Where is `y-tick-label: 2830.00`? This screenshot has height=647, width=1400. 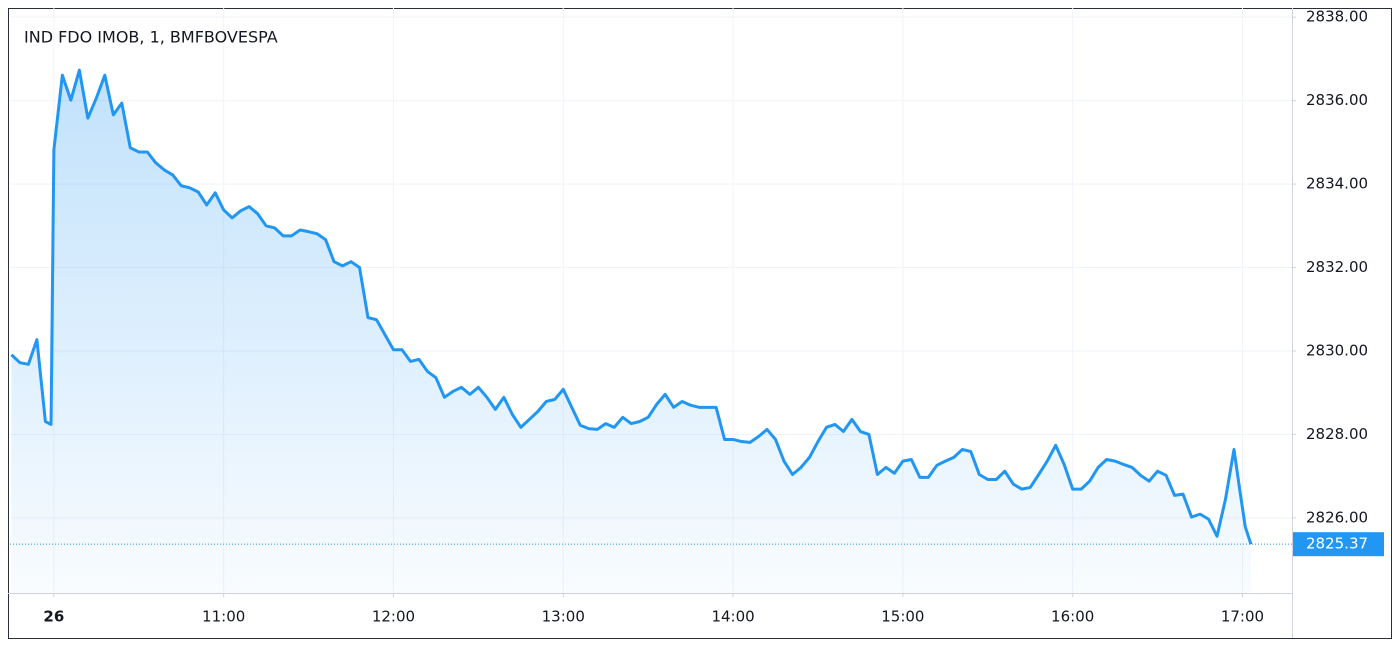
y-tick-label: 2830.00 is located at coordinates (1337, 350).